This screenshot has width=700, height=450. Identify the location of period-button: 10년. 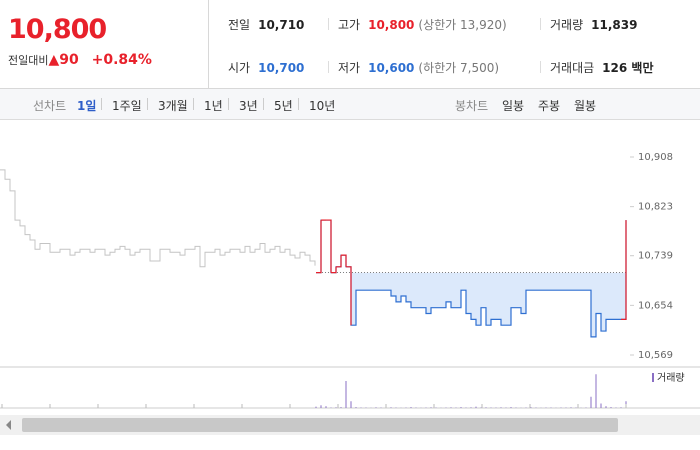
(322, 106).